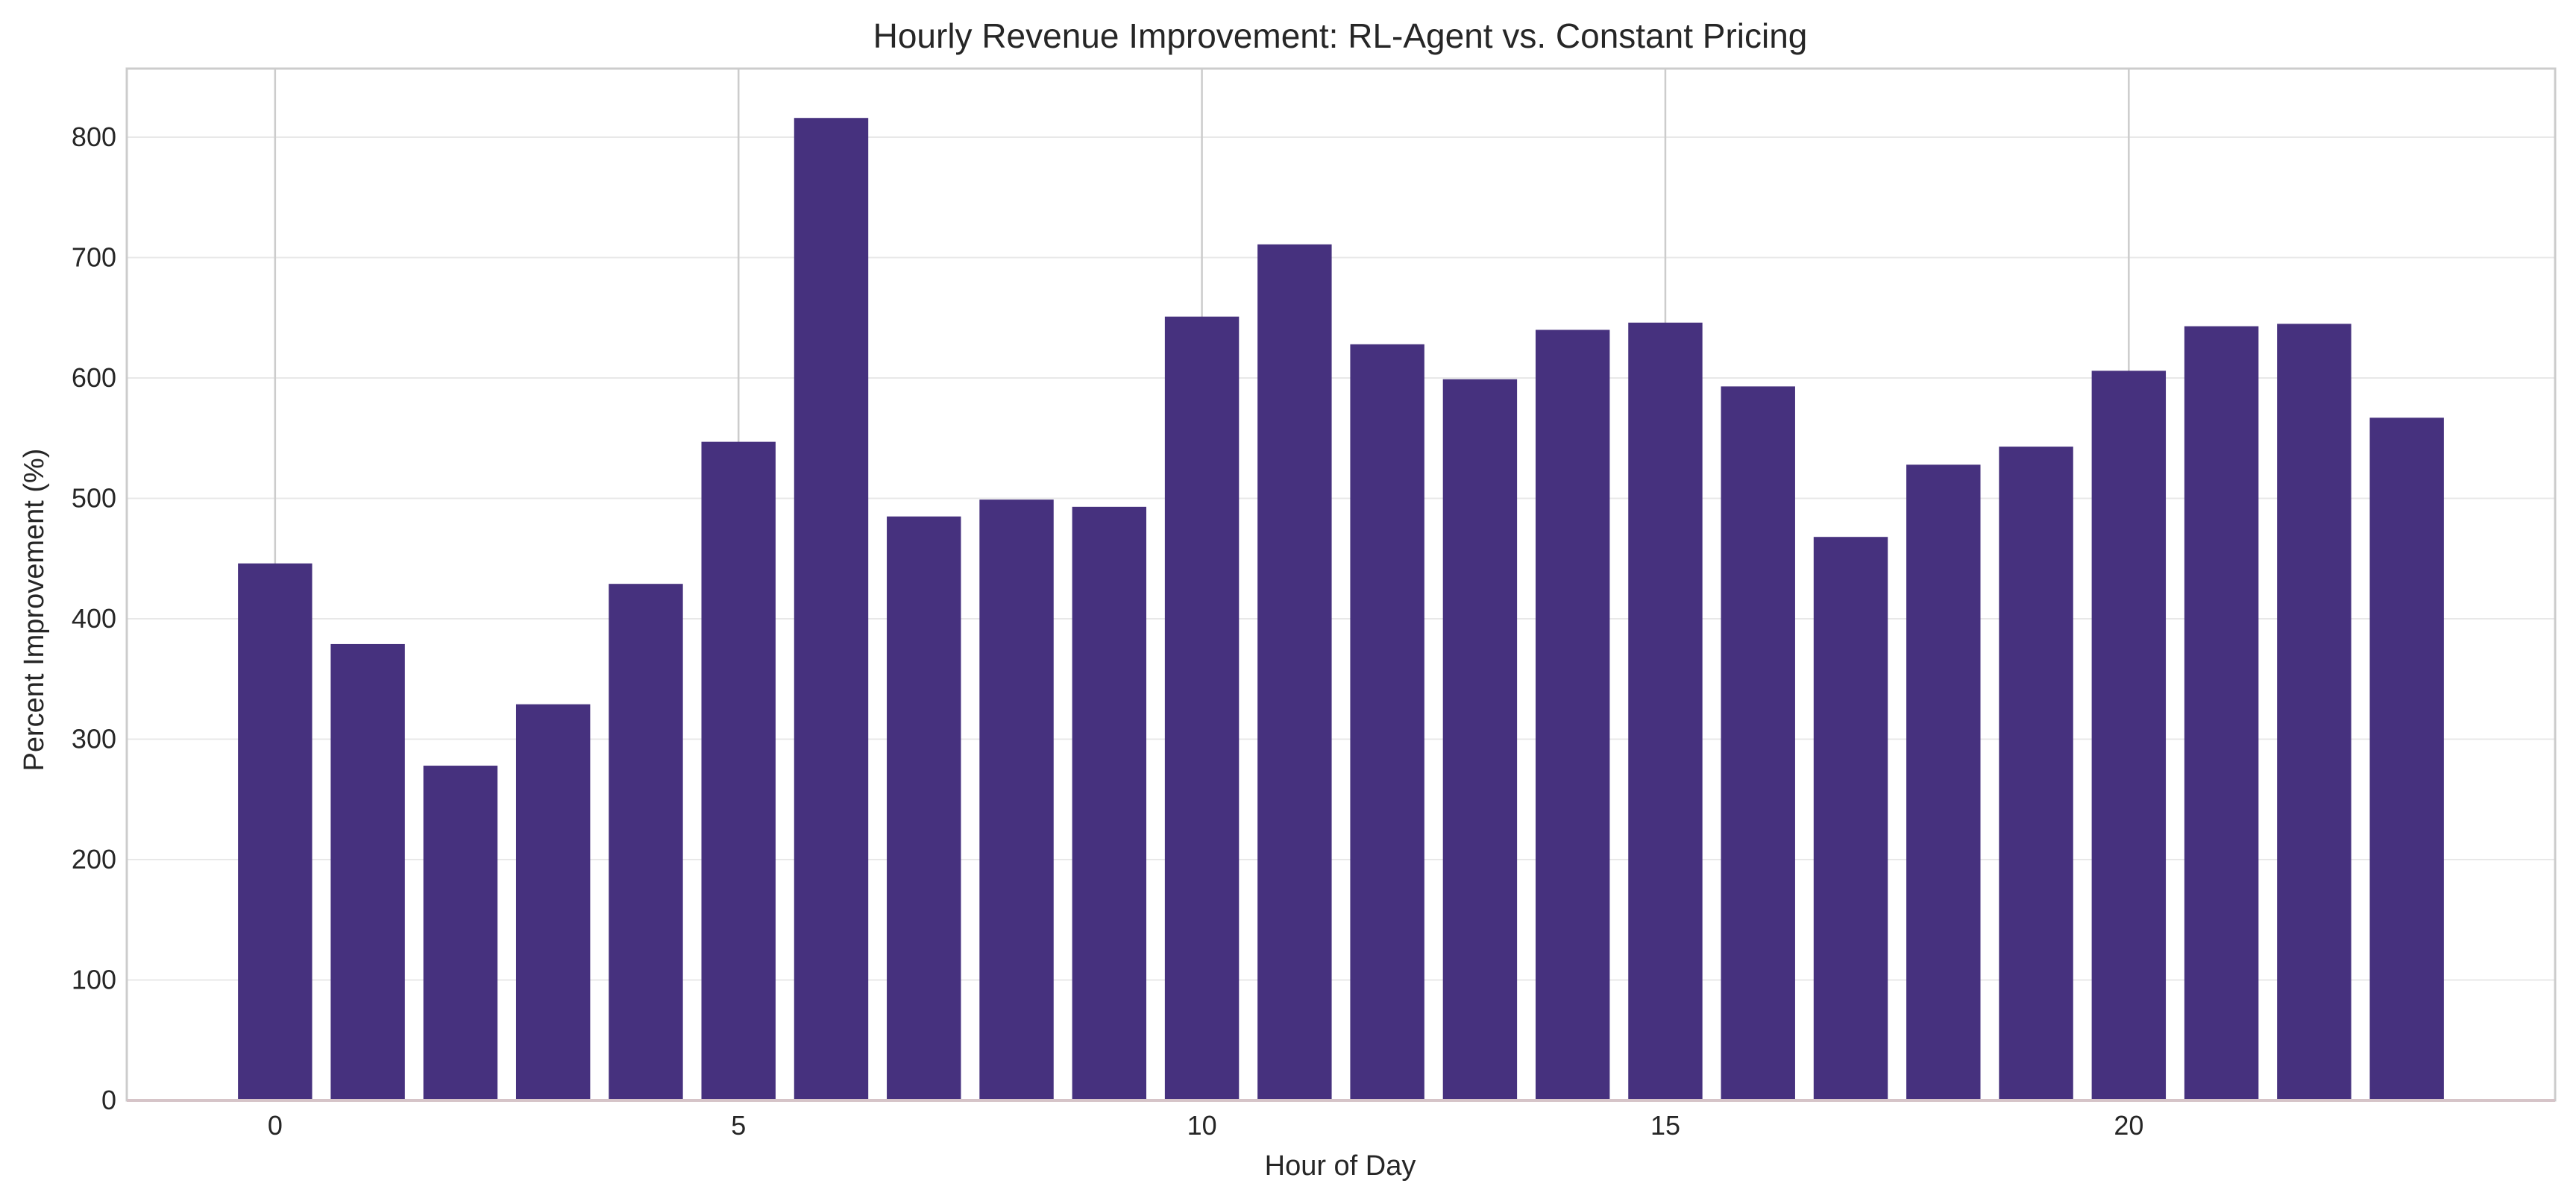  I want to click on y-tick-label: 400, so click(94, 618).